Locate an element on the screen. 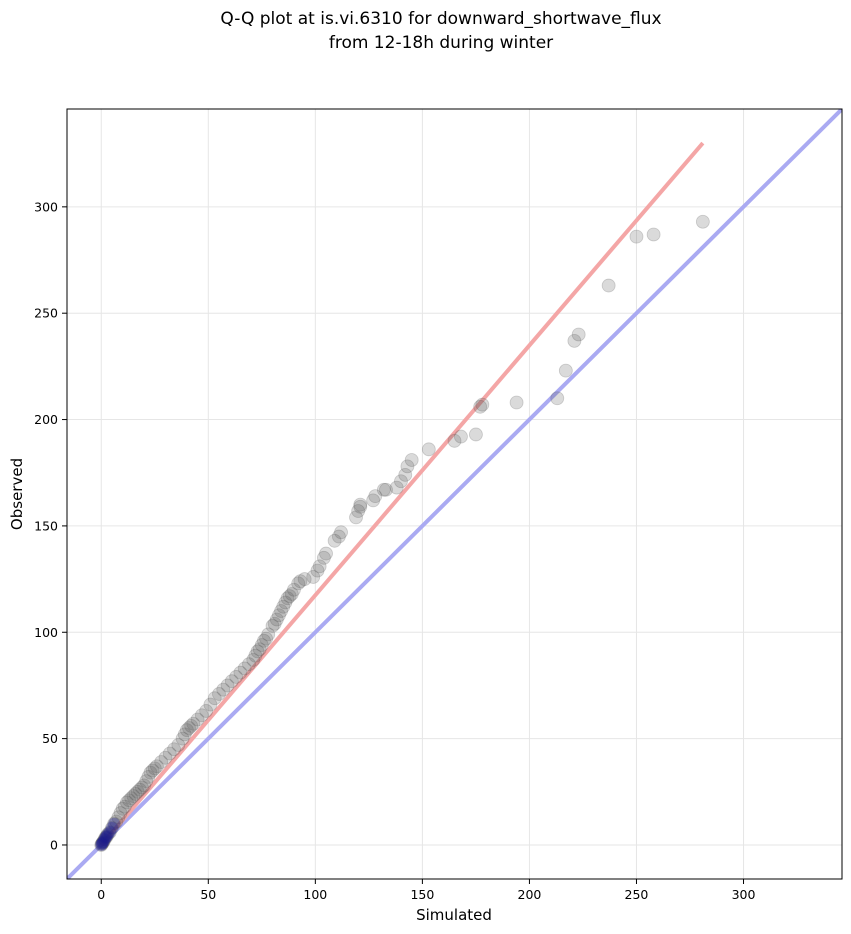  x-ticks: 0 50 100 150 200 250 300 is located at coordinates (426, 890).